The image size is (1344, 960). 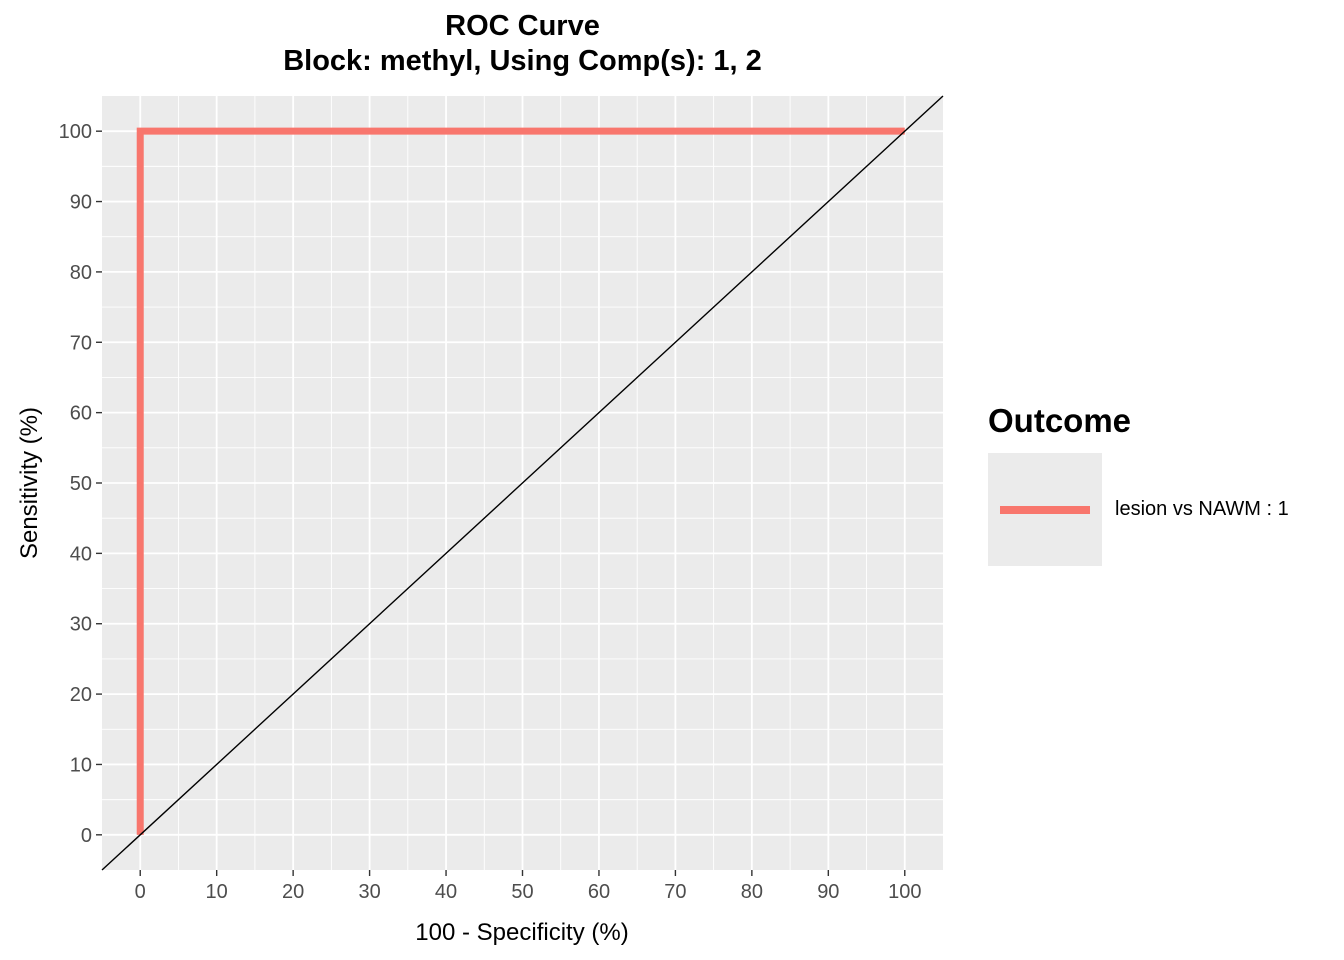 I want to click on x-axis-label: 100 - Specificity (%), so click(x=521, y=932).